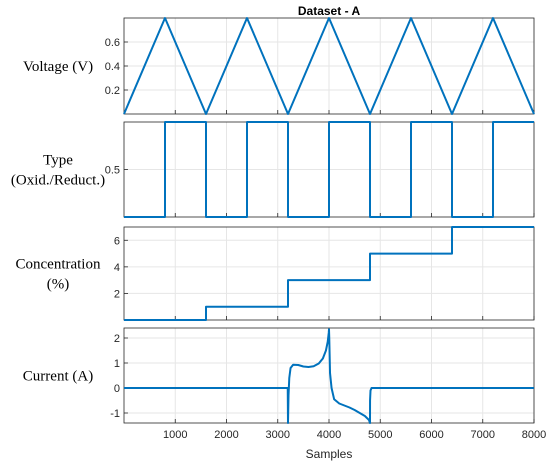 The height and width of the screenshot is (464, 550). I want to click on y-axis-label: Voltage (V), so click(58, 67).